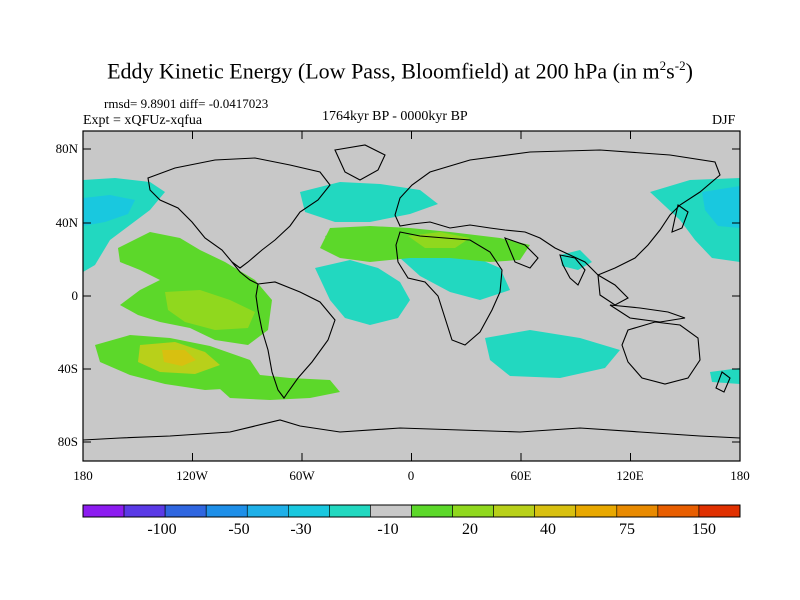 The image size is (800, 600). Describe the element at coordinates (557, 212) in the screenshot. I see `coast-eurasia` at that location.